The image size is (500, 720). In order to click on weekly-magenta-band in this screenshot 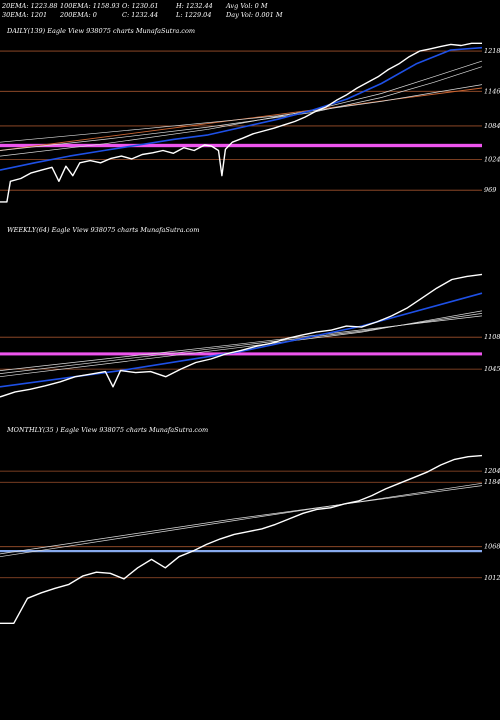, I will do `click(241, 354)`.